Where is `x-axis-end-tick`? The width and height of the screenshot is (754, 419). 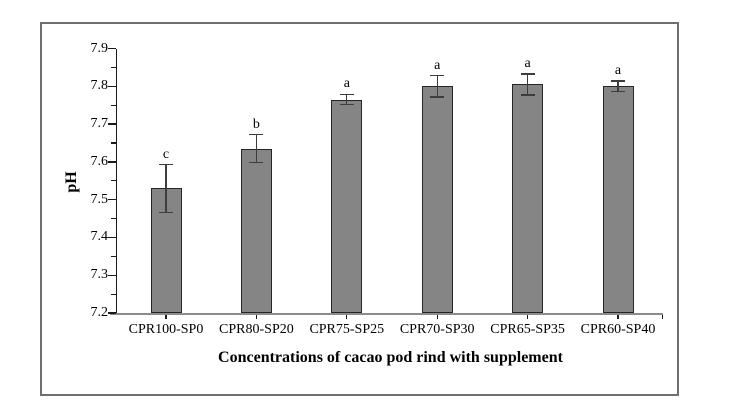
x-axis-end-tick is located at coordinates (662, 316).